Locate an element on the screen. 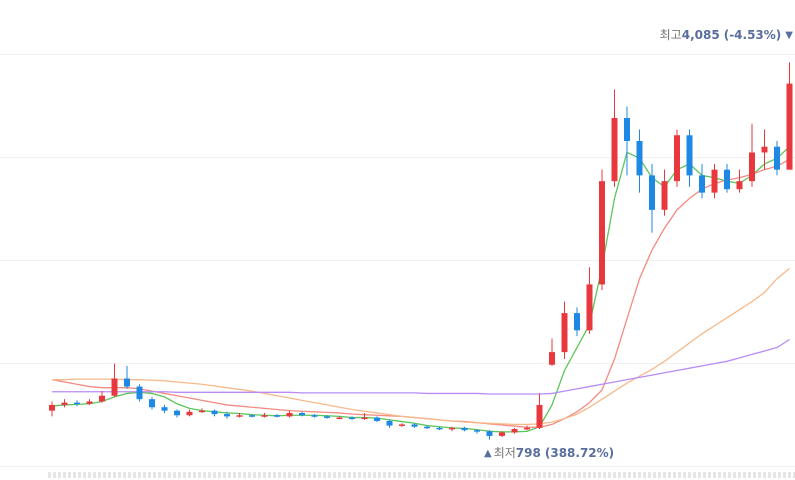 Image resolution: width=795 pixels, height=480 pixels. high-change: (-4.53%) is located at coordinates (753, 35).